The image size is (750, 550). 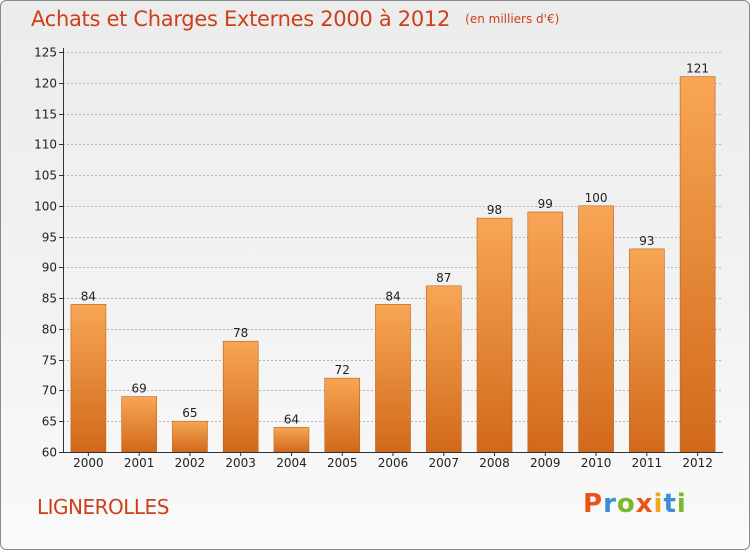 I want to click on data-label: 69, so click(x=139, y=389).